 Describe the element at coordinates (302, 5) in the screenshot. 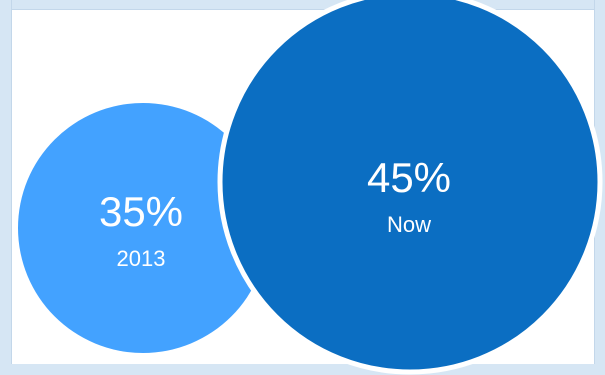

I see `frame-top` at that location.